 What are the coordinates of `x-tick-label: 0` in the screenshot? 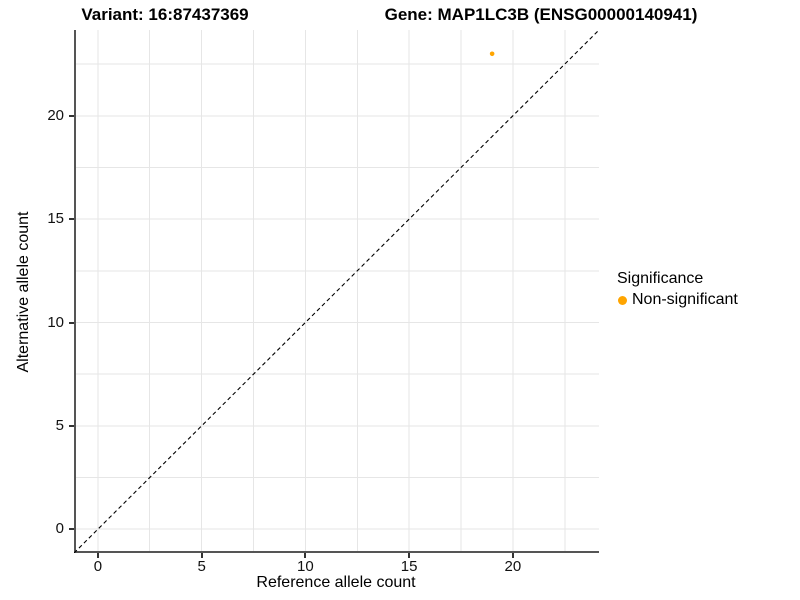 It's located at (98, 566).